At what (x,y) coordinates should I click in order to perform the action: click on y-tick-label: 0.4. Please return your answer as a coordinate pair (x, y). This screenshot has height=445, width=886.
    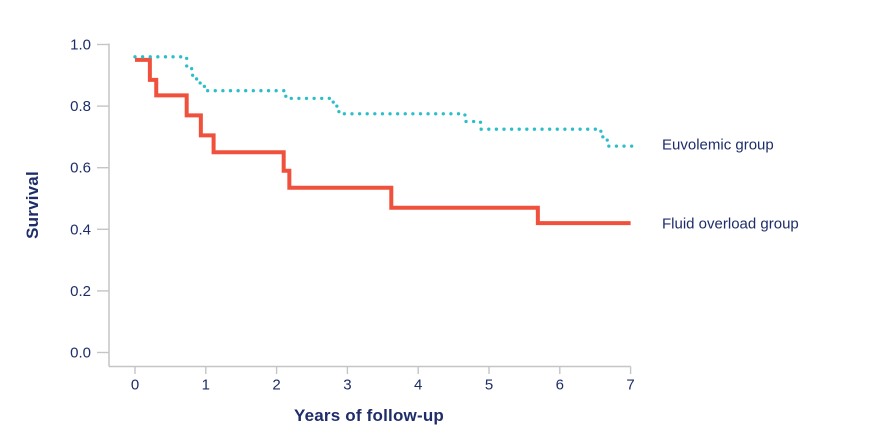
    Looking at the image, I should click on (80, 229).